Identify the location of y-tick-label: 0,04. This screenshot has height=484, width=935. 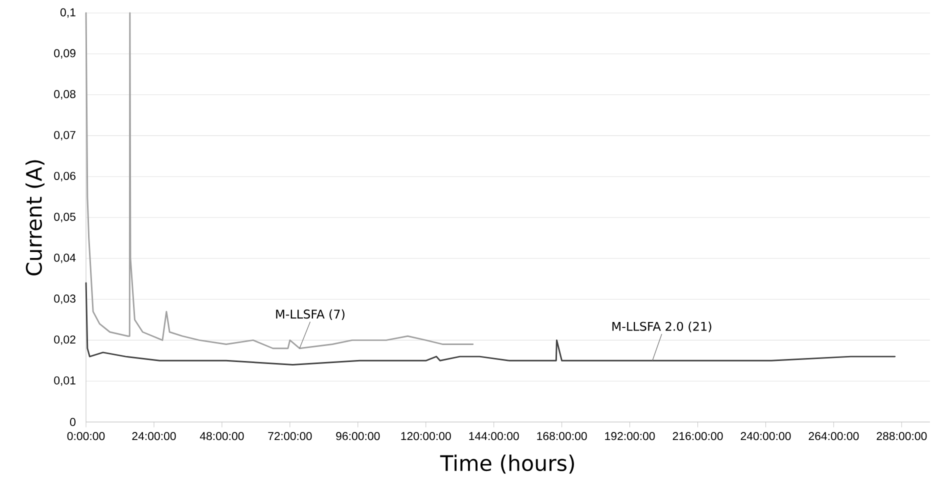
(65, 259).